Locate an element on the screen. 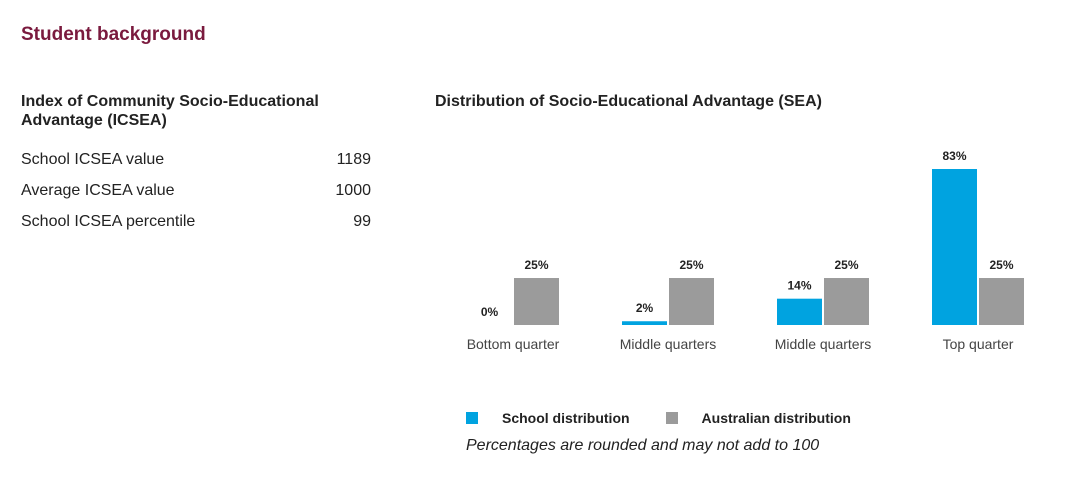 Image resolution: width=1080 pixels, height=496 pixels. legend-item-school: School distribution is located at coordinates (548, 418).